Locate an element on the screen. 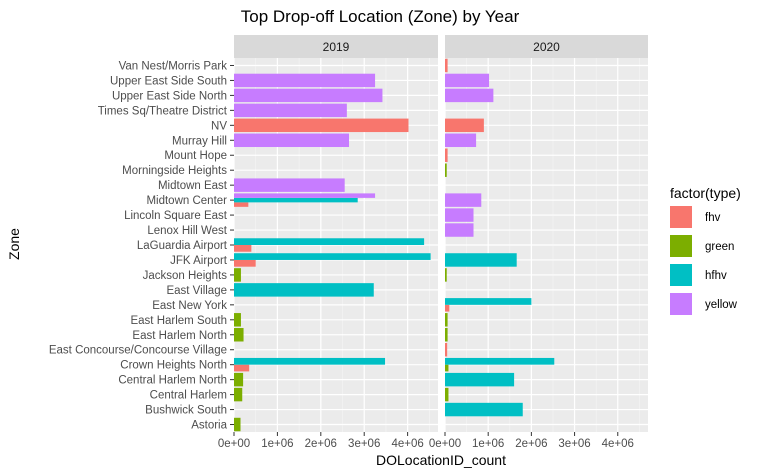 The image size is (770, 475). y-tick-label: Murray Hill is located at coordinates (199, 141).